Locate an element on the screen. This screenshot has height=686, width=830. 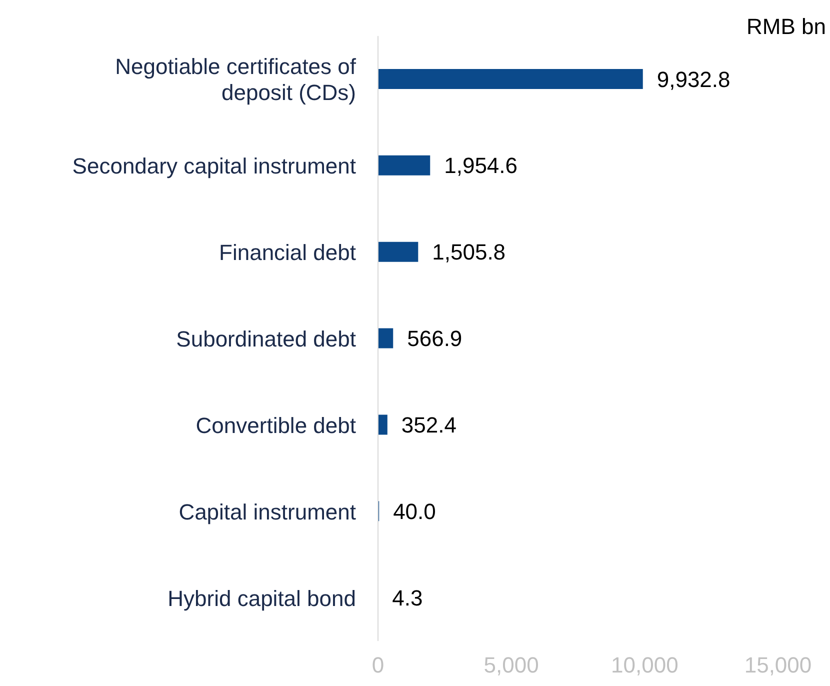
y-tick-label: Subordinated debt is located at coordinates (266, 338).